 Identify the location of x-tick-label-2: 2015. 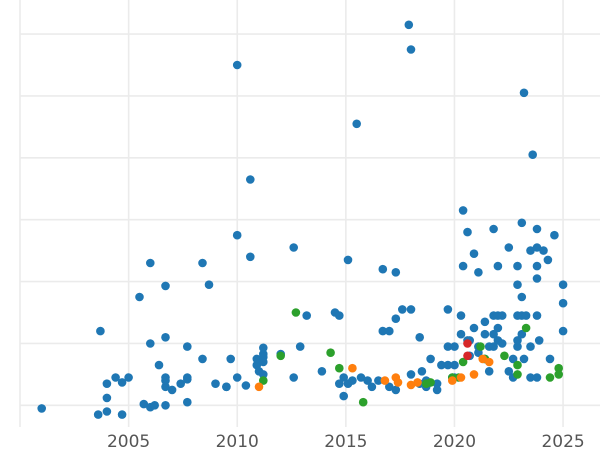
(345, 441).